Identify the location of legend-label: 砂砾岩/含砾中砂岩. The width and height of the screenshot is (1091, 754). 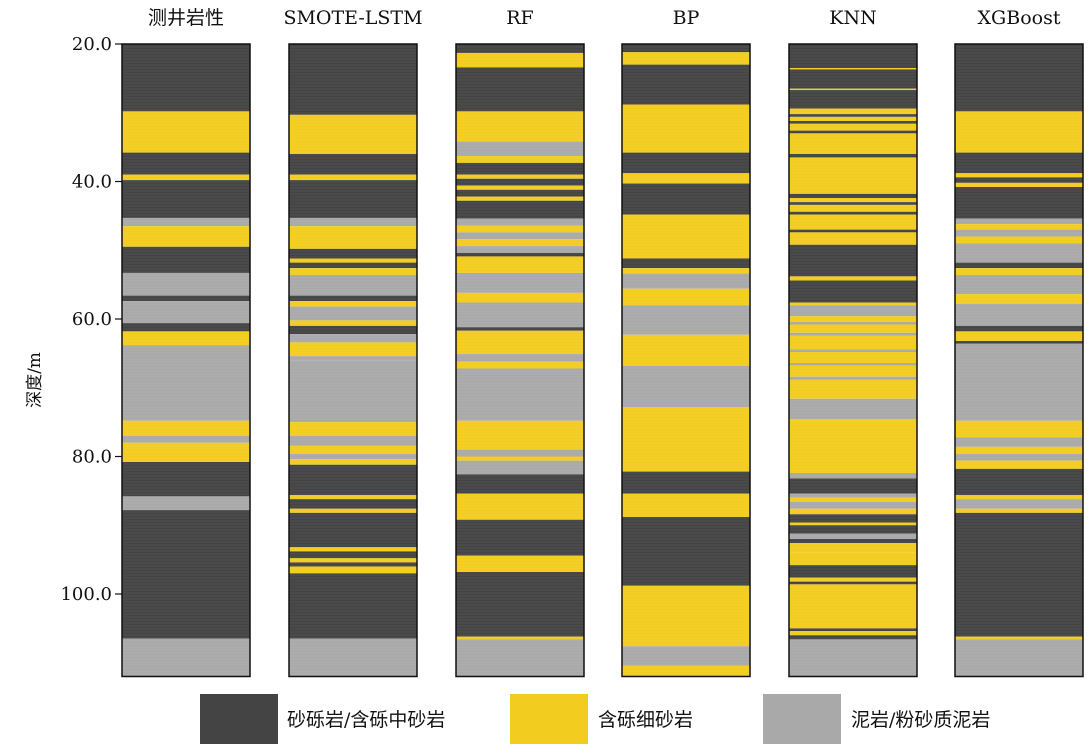
(366, 720).